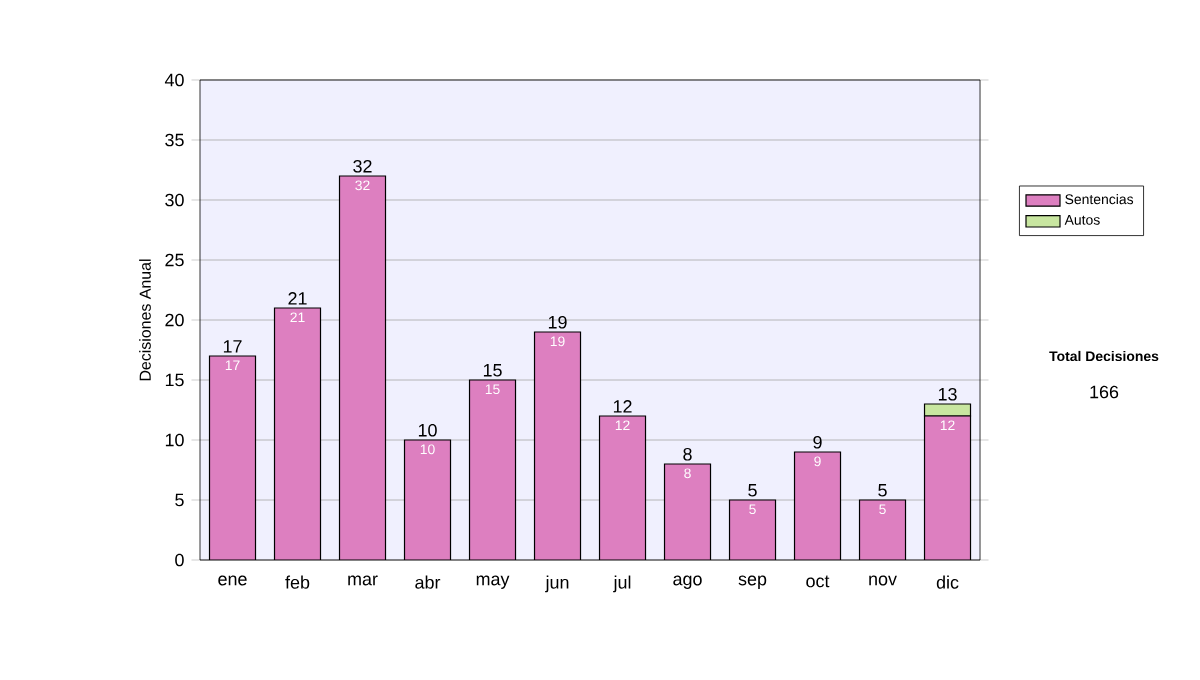  What do you see at coordinates (363, 580) in the screenshot?
I see `x-tick-label: mar` at bounding box center [363, 580].